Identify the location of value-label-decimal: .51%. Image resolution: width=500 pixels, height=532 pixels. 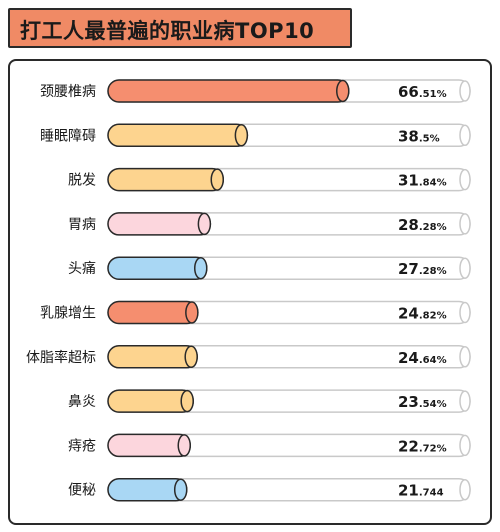
(433, 94).